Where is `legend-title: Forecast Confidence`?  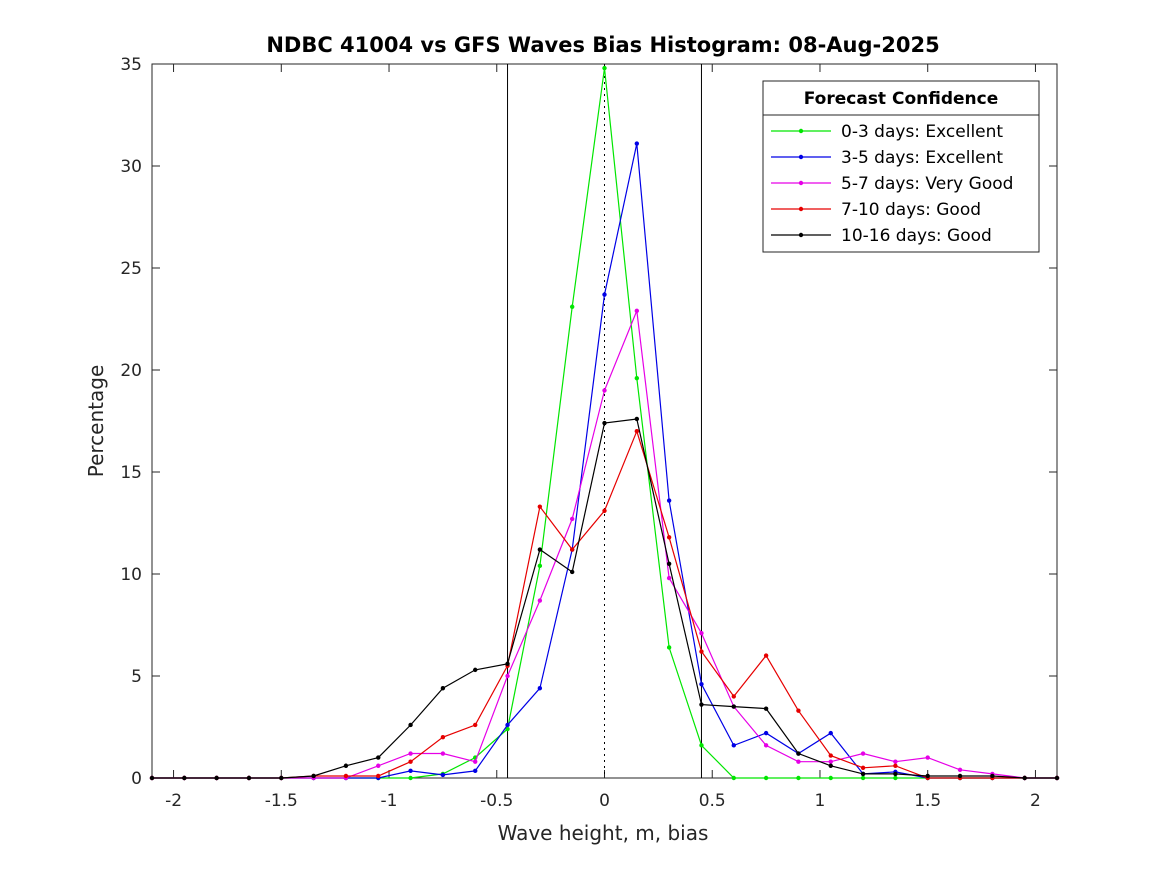 legend-title: Forecast Confidence is located at coordinates (901, 99).